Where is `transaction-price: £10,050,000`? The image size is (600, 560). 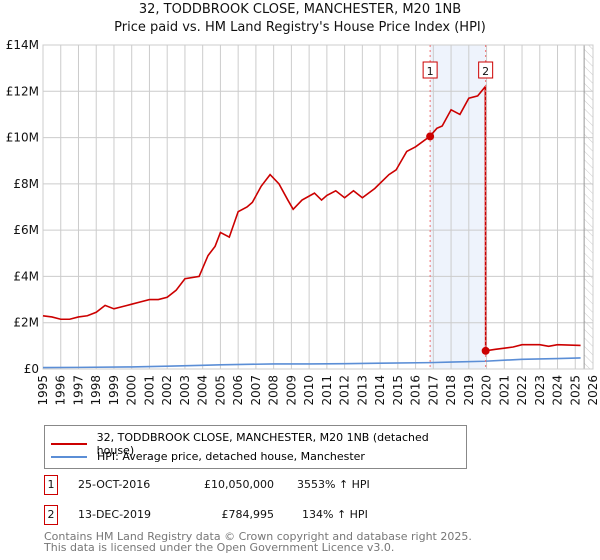 transaction-price: £10,050,000 is located at coordinates (239, 484).